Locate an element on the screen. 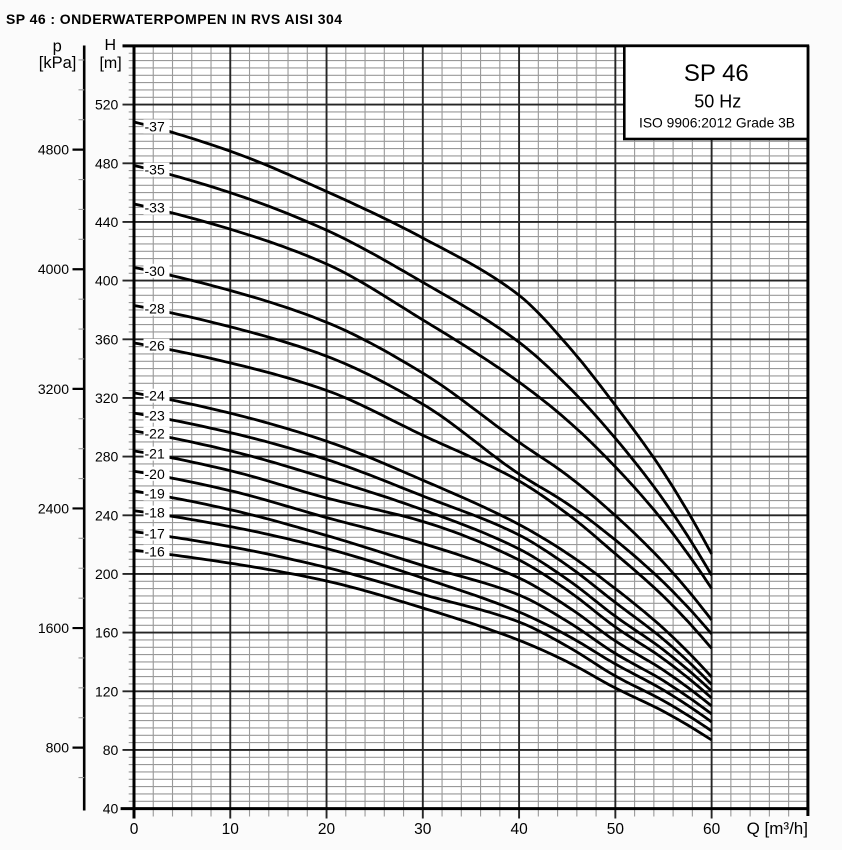 This screenshot has width=842, height=850. svg-text: 4800 is located at coordinates (53, 150).